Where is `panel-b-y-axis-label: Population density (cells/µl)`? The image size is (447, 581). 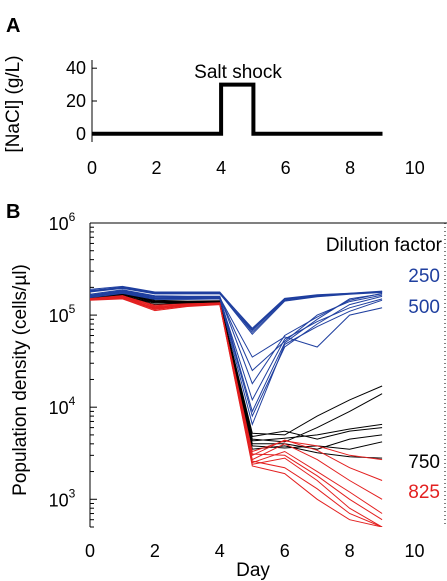 panel-b-y-axis-label: Population density (cells/µl) is located at coordinates (20, 380).